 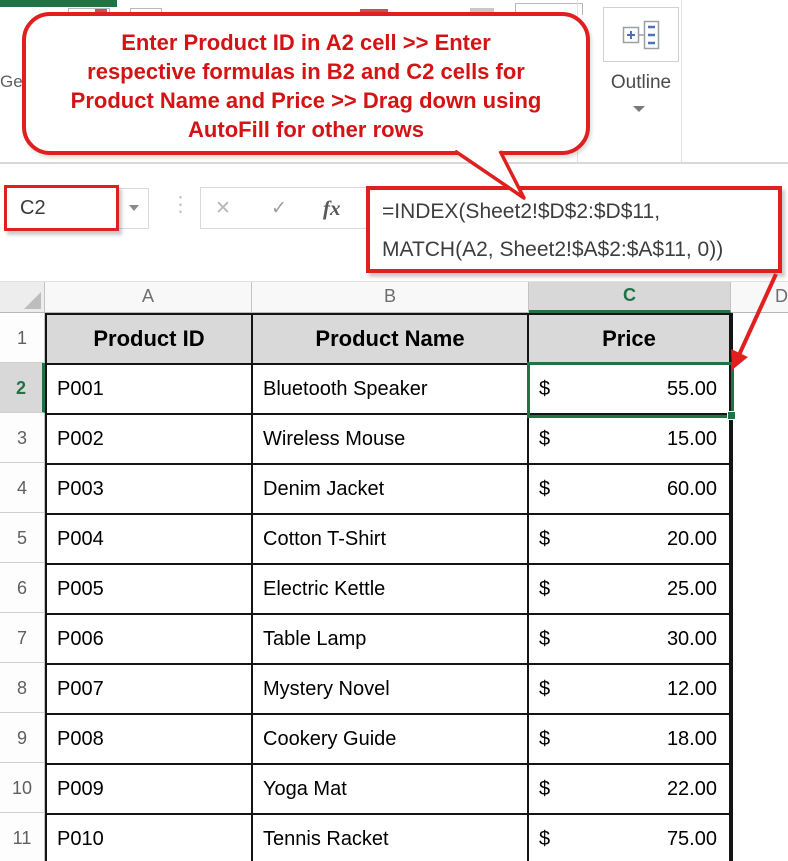 I want to click on header-cell: Price, so click(x=630, y=340).